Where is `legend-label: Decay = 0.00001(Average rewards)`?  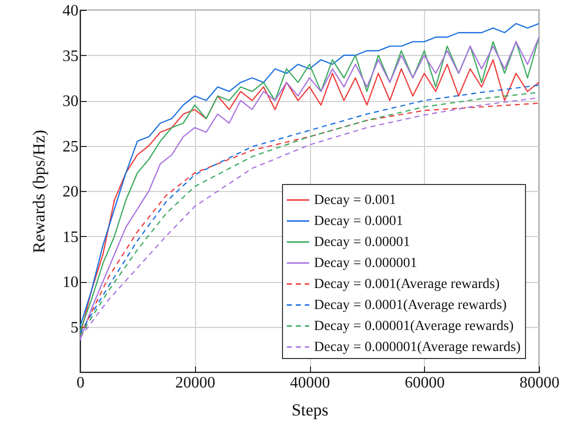 legend-label: Decay = 0.00001(Average rewards) is located at coordinates (414, 326).